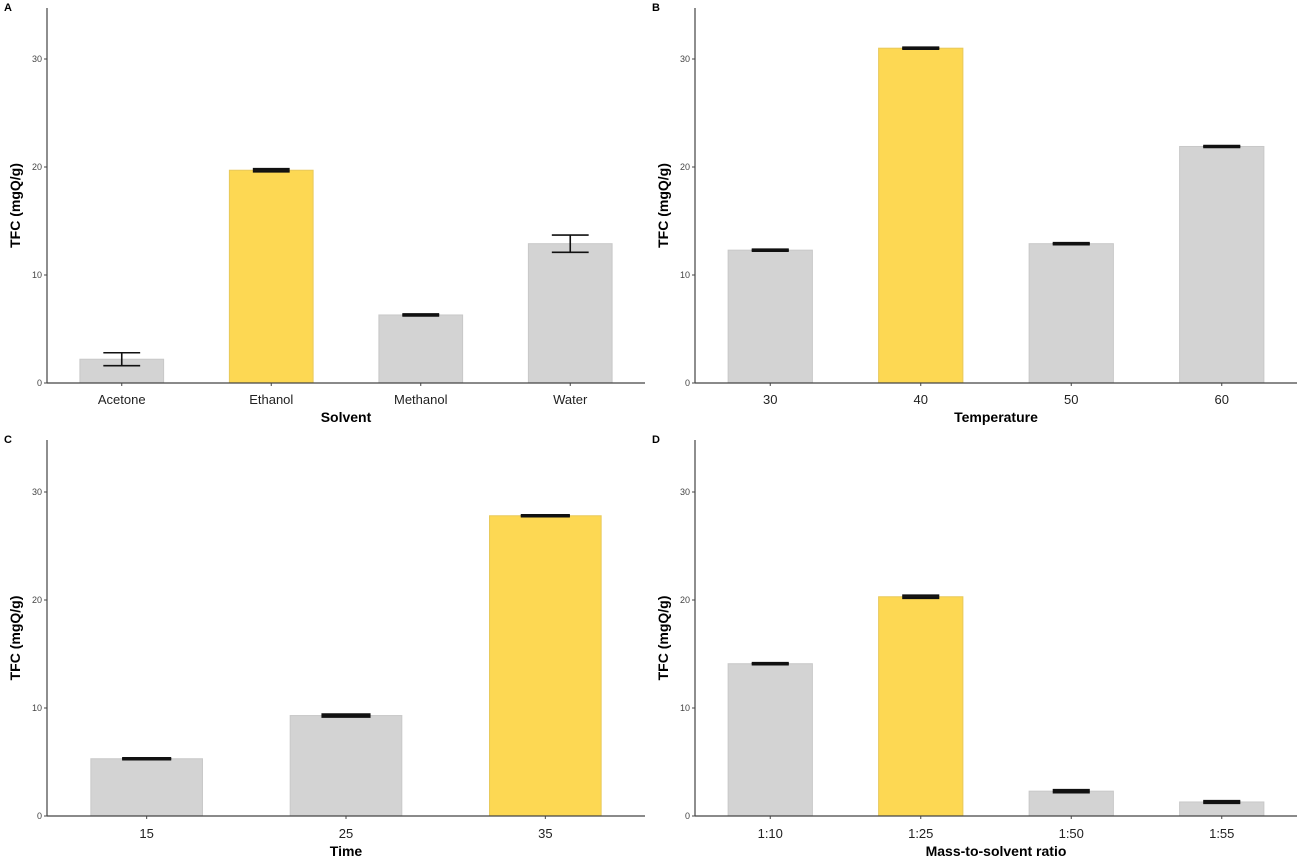  I want to click on panel-label: A, so click(8, 8).